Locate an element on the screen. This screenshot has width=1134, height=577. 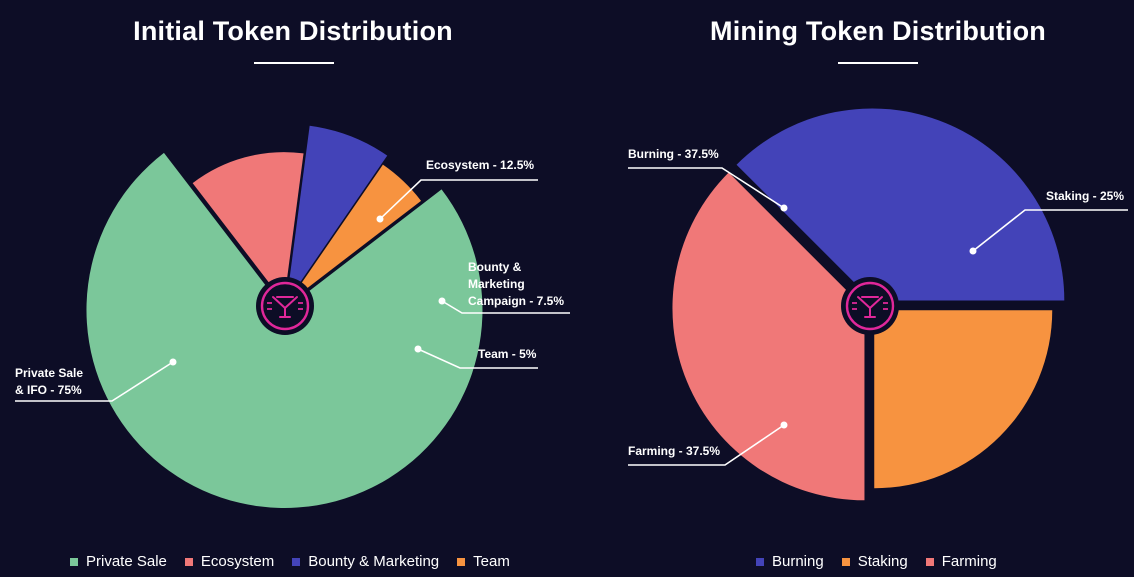
leader-line-staking is located at coordinates (1050, 230).